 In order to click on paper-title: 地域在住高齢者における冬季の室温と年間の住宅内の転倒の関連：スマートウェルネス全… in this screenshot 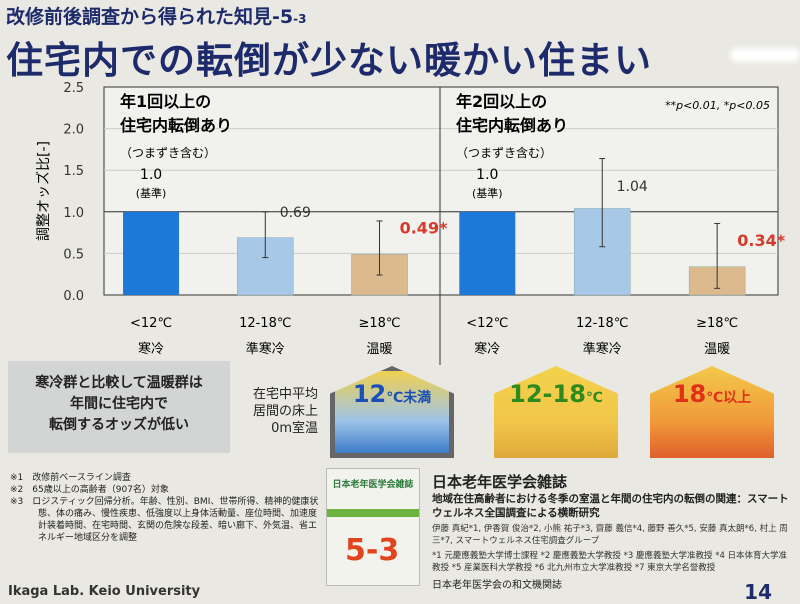, I will do `click(610, 506)`.